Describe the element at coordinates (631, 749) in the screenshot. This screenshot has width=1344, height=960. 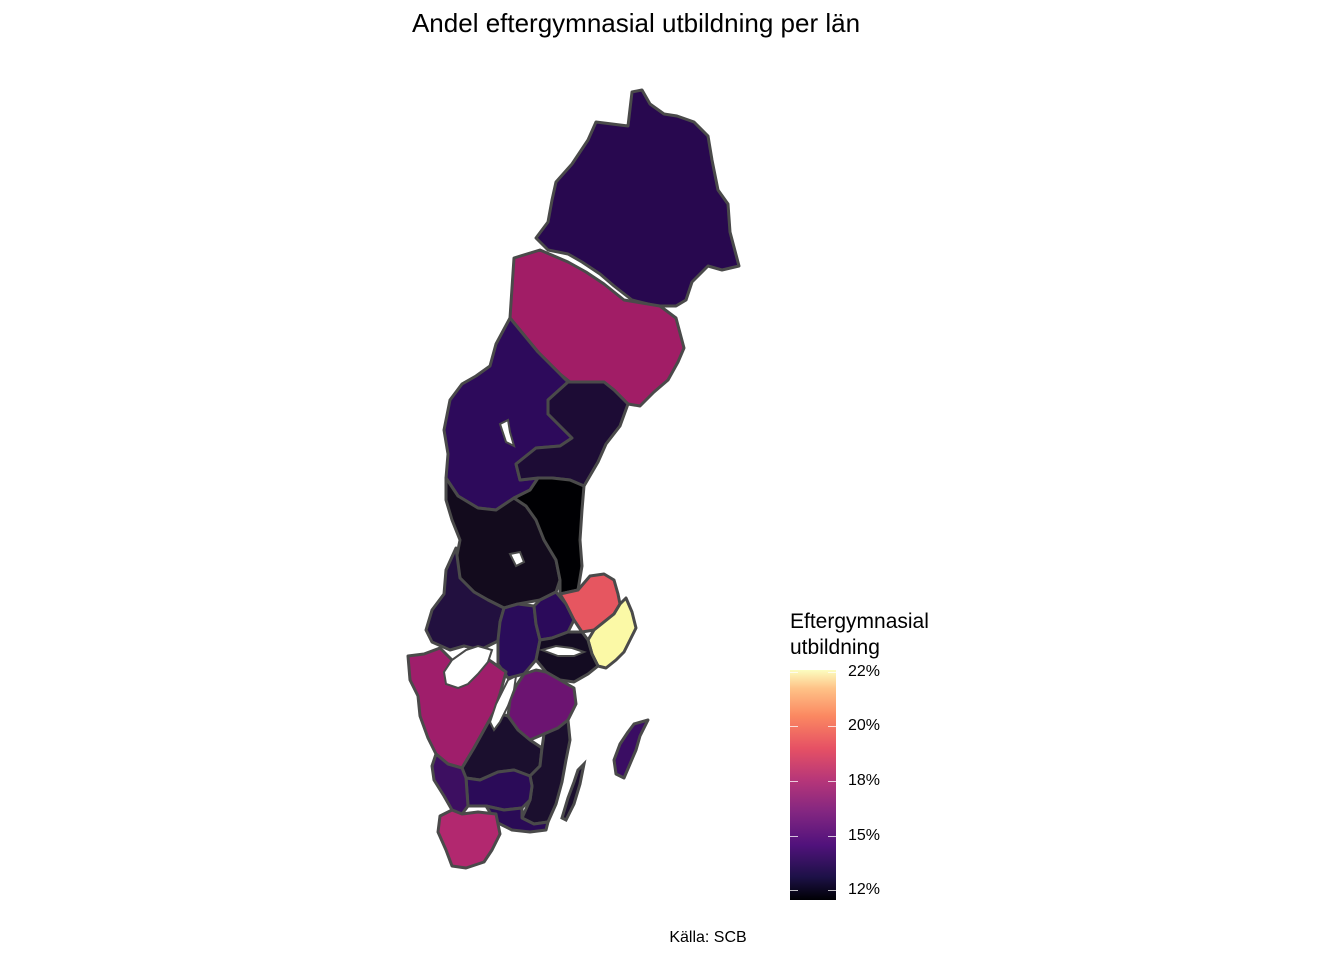
I see `region-gotland` at that location.